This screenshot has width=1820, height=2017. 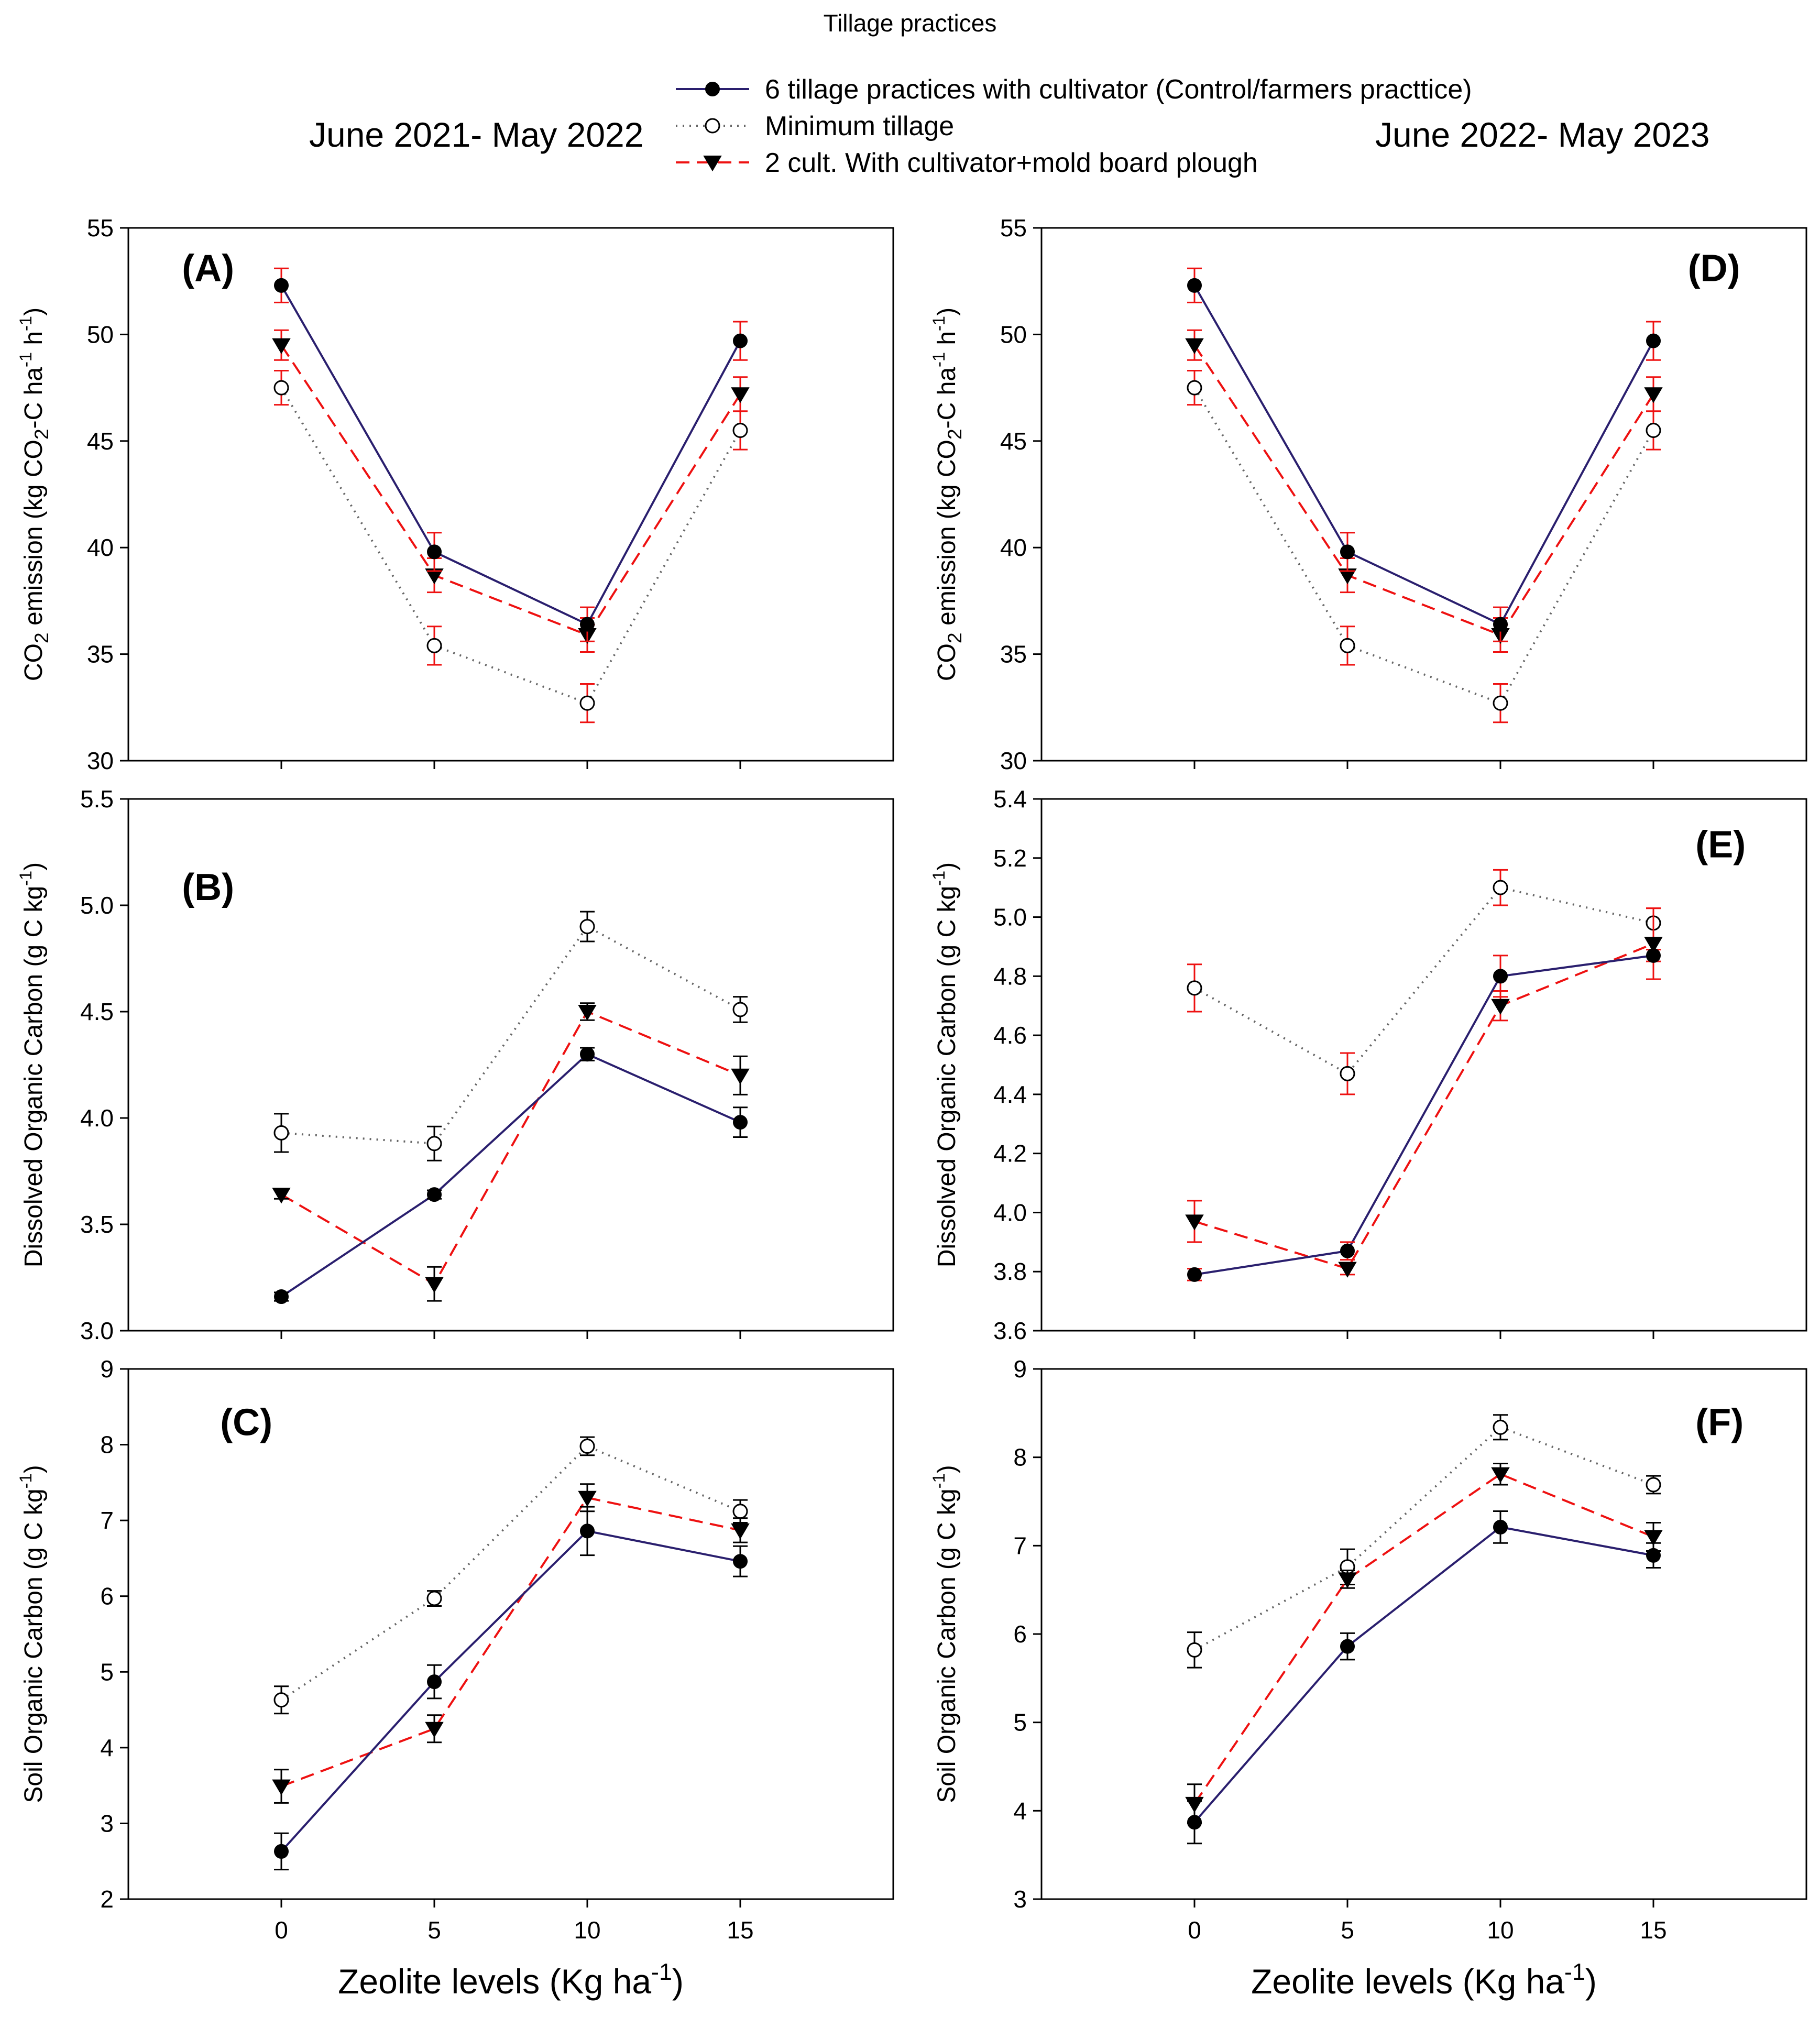 What do you see at coordinates (1010, 1330) in the screenshot?
I see `y-tick-label: 3.6` at bounding box center [1010, 1330].